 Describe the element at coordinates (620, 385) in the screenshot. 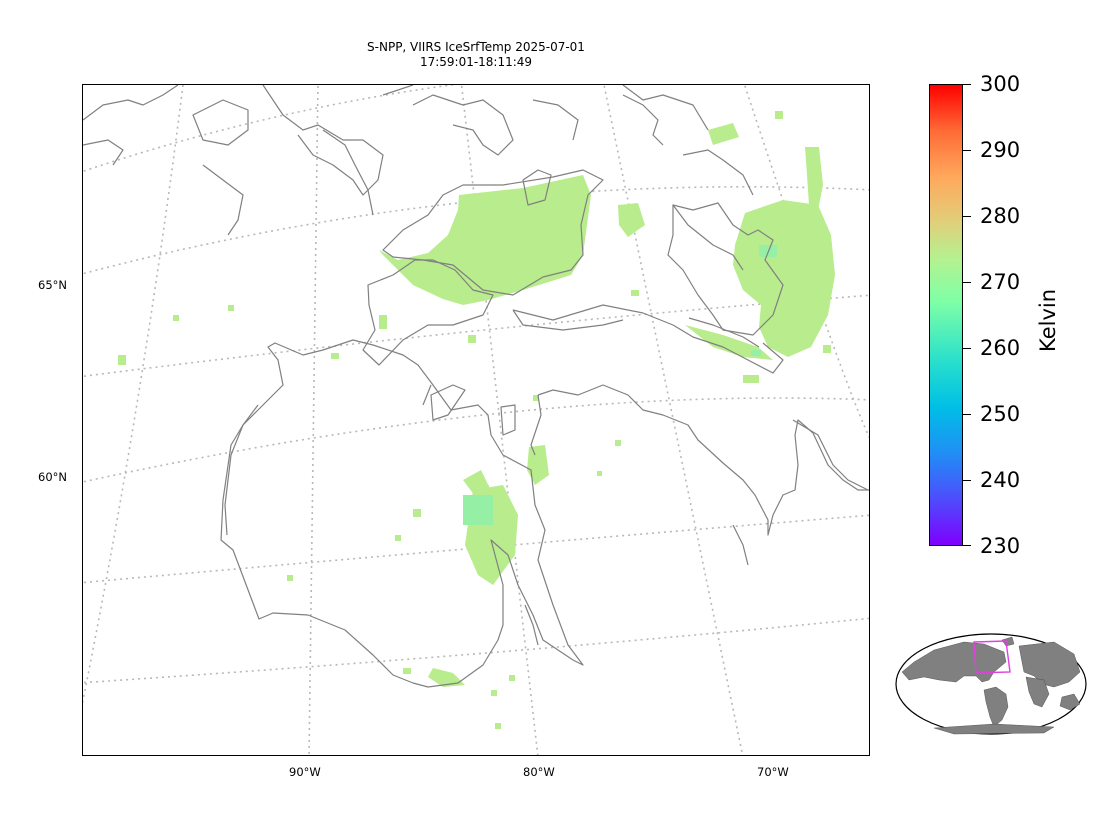

I see `cooler-pixels` at that location.